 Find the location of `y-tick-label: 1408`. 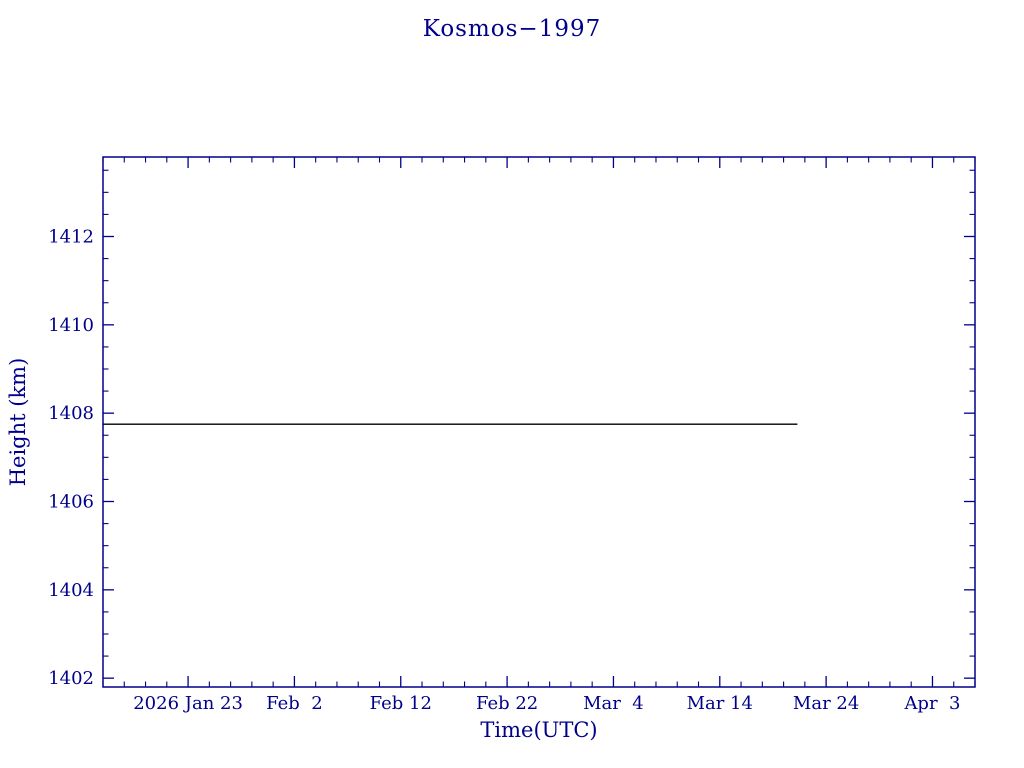

y-tick-label: 1408 is located at coordinates (71, 413).